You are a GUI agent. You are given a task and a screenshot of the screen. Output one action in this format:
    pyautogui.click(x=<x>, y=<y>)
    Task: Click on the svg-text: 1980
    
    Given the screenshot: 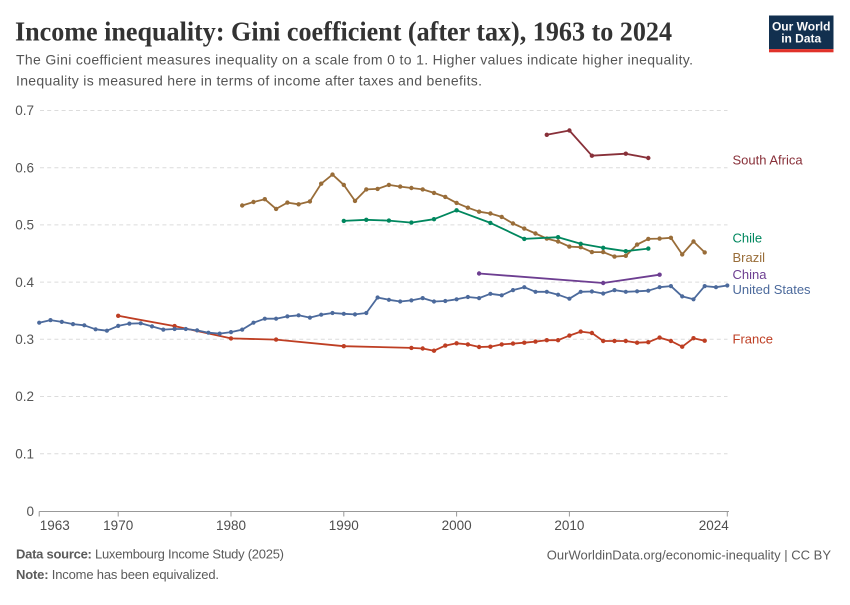 What is the action you would take?
    pyautogui.click(x=231, y=525)
    